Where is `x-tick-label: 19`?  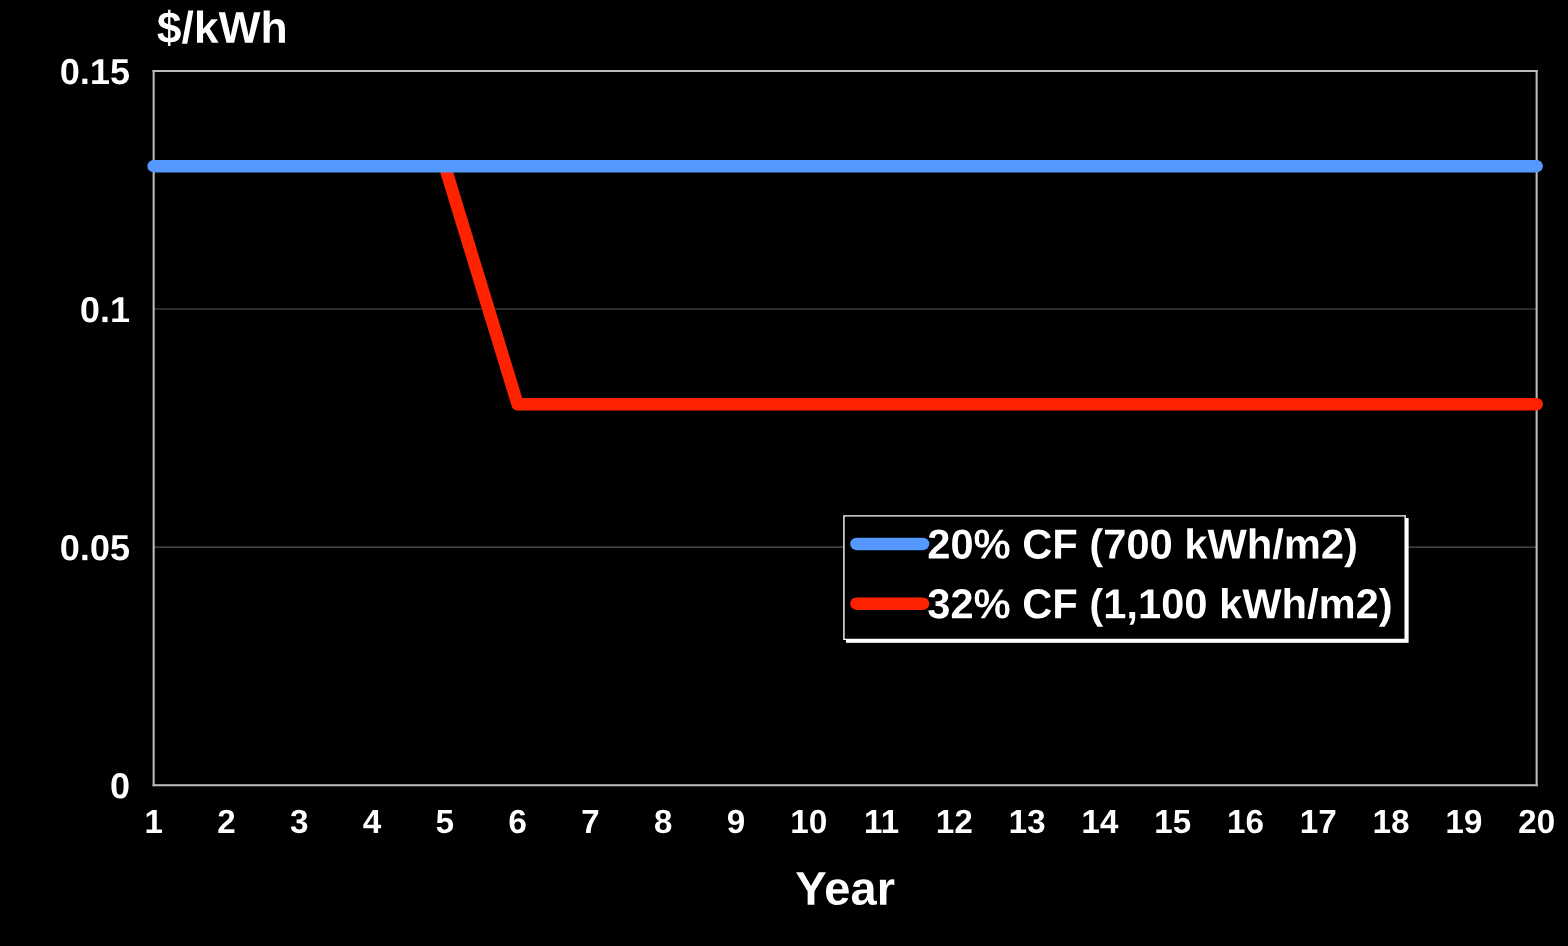
x-tick-label: 19 is located at coordinates (1464, 821).